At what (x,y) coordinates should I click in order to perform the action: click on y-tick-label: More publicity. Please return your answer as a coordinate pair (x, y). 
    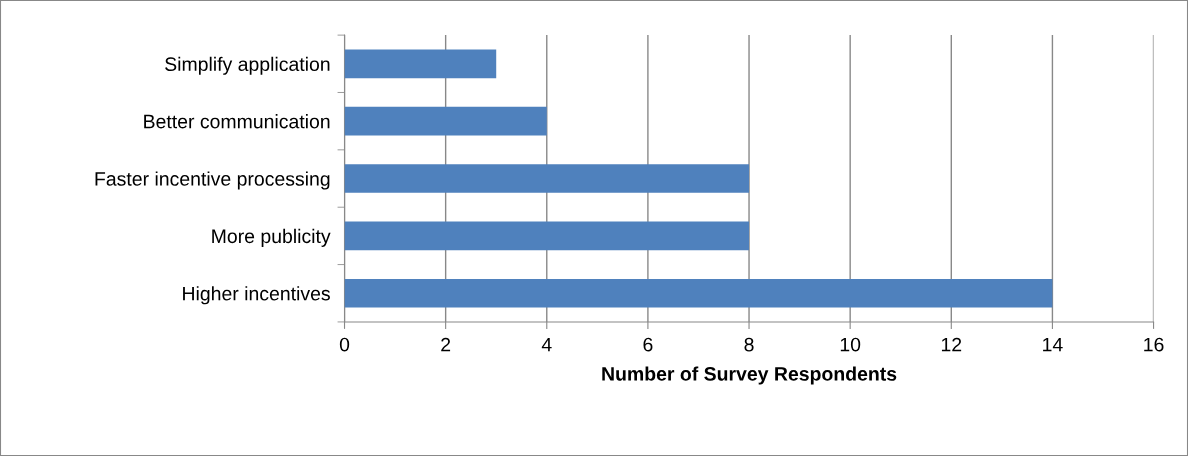
    Looking at the image, I should click on (271, 237).